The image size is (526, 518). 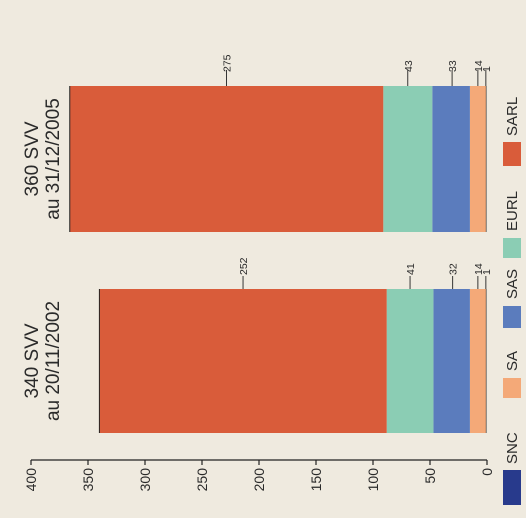 I want to click on tick-label-50: 50, so click(x=430, y=476).